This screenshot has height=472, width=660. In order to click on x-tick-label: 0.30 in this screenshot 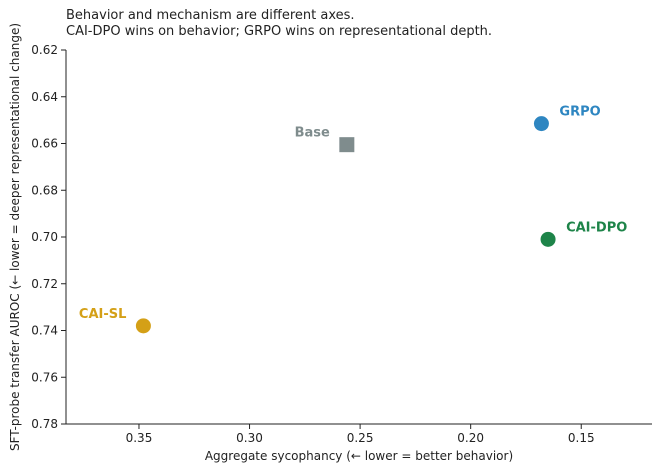, I will do `click(249, 438)`.